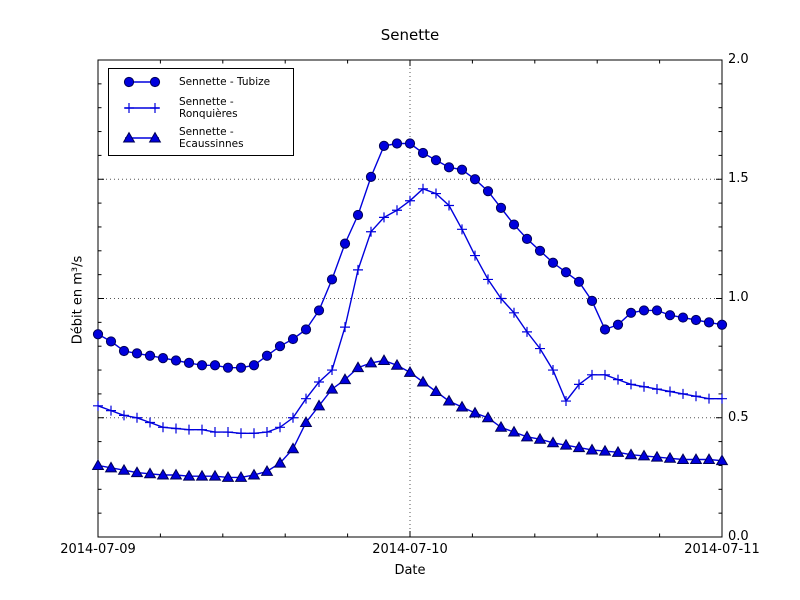 This screenshot has height=600, width=800. What do you see at coordinates (738, 297) in the screenshot?
I see `y-tick-label: 1.0` at bounding box center [738, 297].